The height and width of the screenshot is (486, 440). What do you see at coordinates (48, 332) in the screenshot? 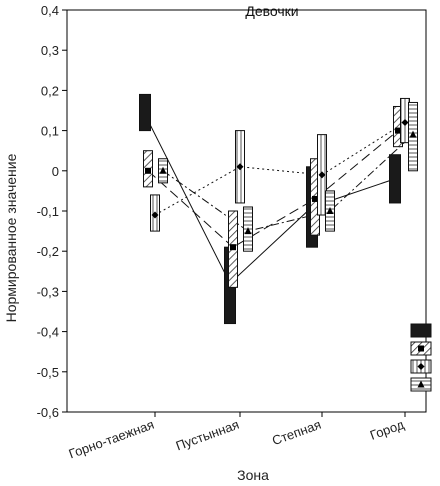
I see `y-tick-label: -0,4` at bounding box center [48, 332].